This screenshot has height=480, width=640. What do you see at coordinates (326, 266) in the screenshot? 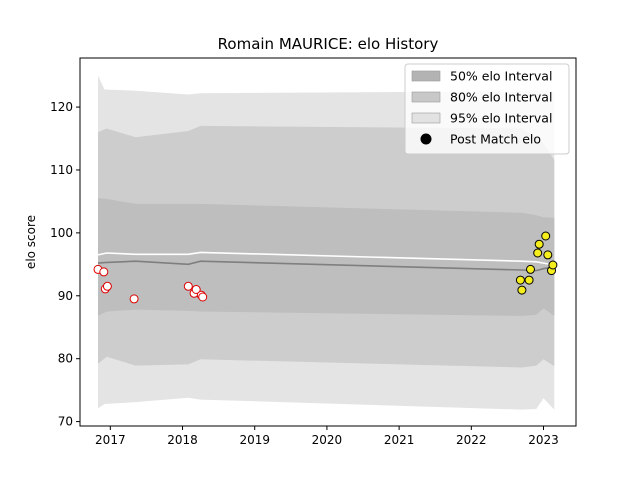
I see `mean-line` at bounding box center [326, 266].